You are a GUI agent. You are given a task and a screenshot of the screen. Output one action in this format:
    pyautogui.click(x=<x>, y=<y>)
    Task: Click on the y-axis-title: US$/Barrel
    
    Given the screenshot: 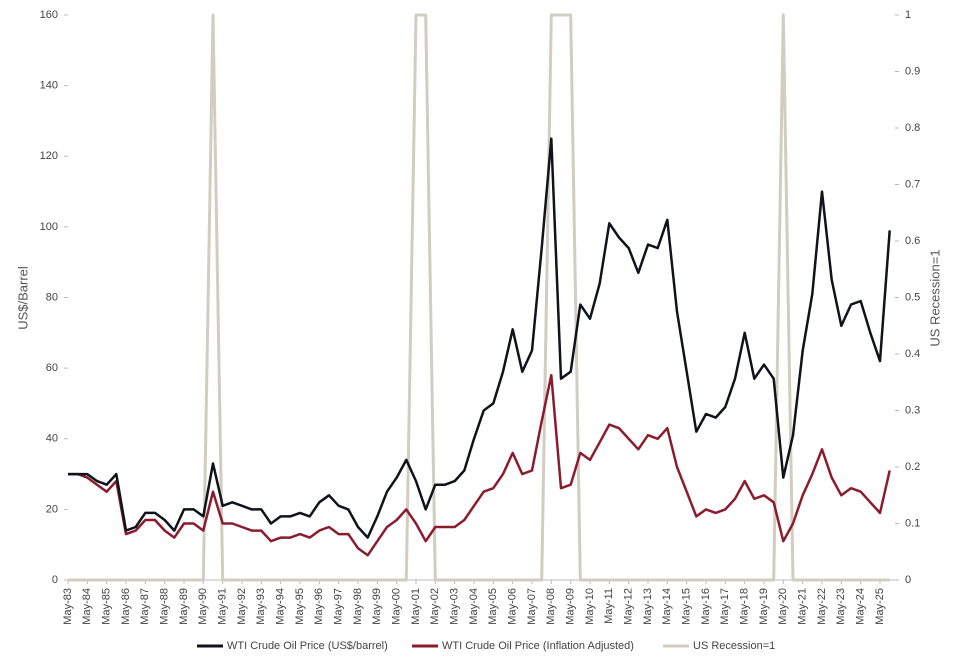 What is the action you would take?
    pyautogui.click(x=22, y=298)
    